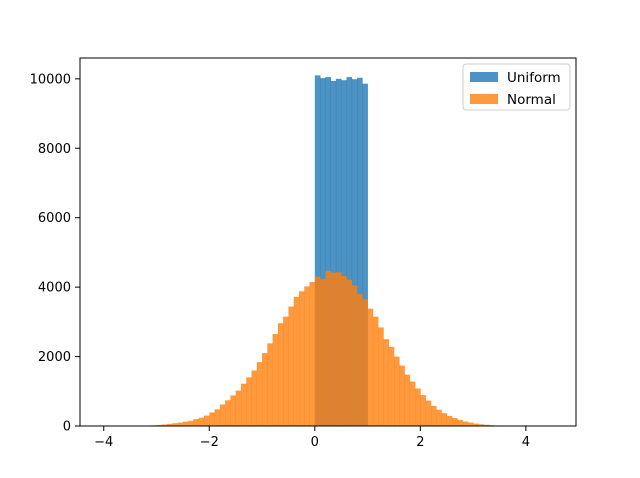  Describe the element at coordinates (67, 427) in the screenshot. I see `y-tick-label: 0` at that location.